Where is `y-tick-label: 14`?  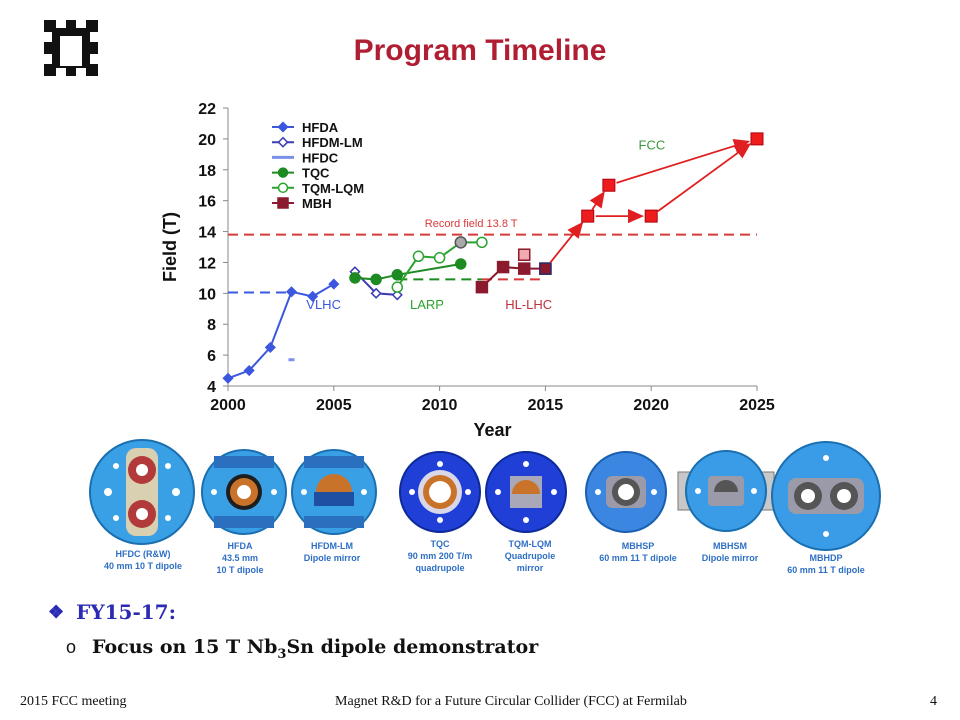
y-tick-label: 14 is located at coordinates (207, 233).